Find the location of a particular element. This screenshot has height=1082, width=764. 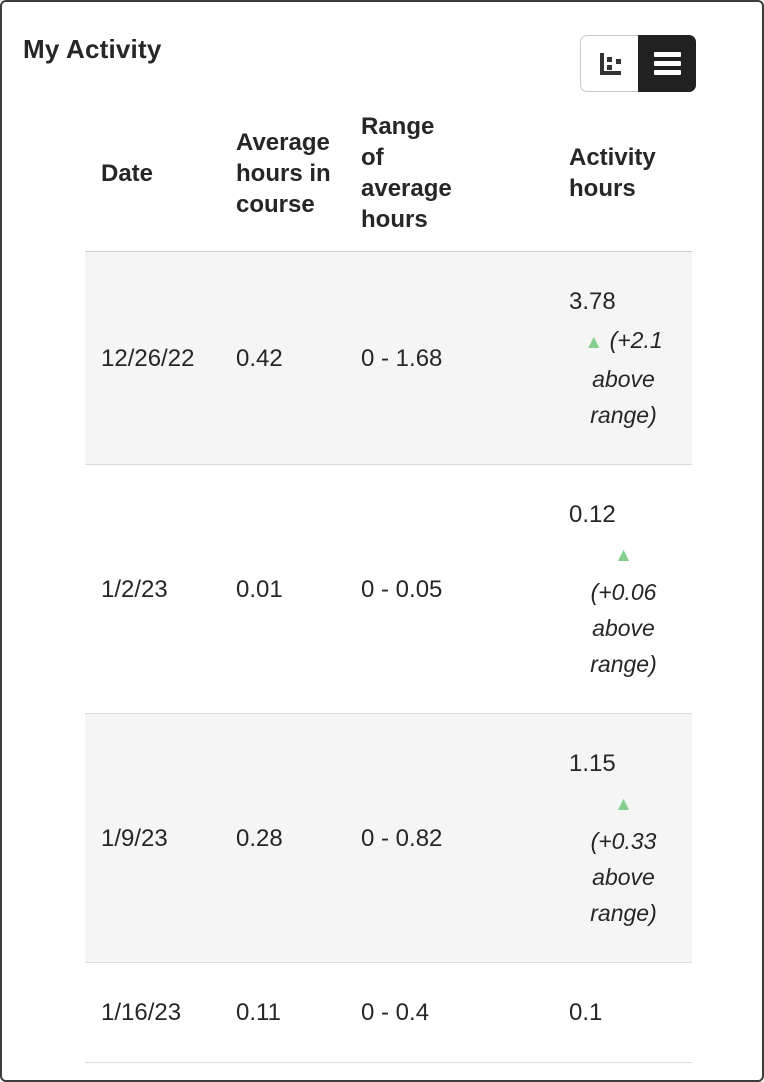

activity-value: 0.1 is located at coordinates (586, 1012).